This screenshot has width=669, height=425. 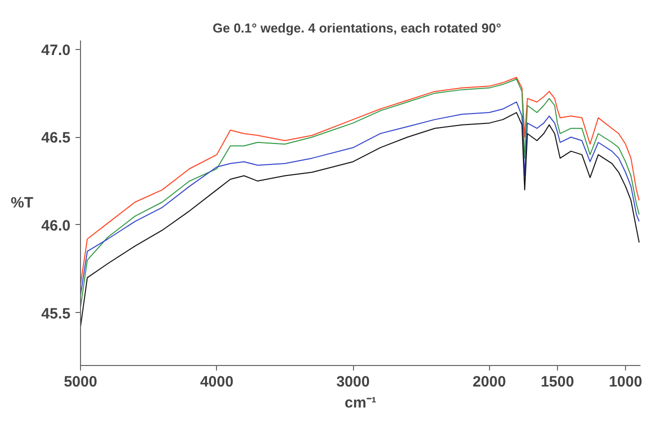 What do you see at coordinates (217, 382) in the screenshot?
I see `x-tick-label: 4000` at bounding box center [217, 382].